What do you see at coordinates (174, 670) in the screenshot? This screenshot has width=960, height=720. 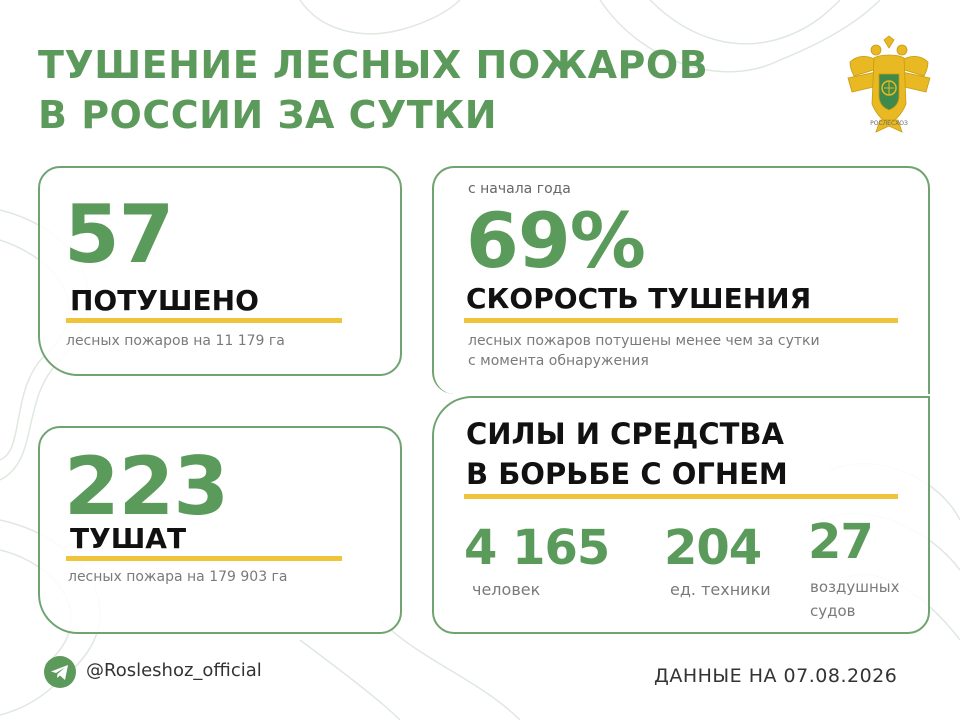 I see `telegram-handle: @Rosleshoz_official` at bounding box center [174, 670].